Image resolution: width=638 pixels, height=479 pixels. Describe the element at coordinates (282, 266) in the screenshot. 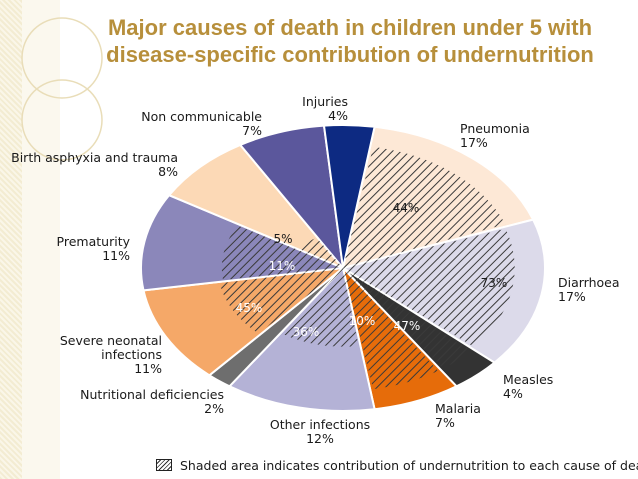

I see `undernutrition-label-prematurity: 11%` at that location.